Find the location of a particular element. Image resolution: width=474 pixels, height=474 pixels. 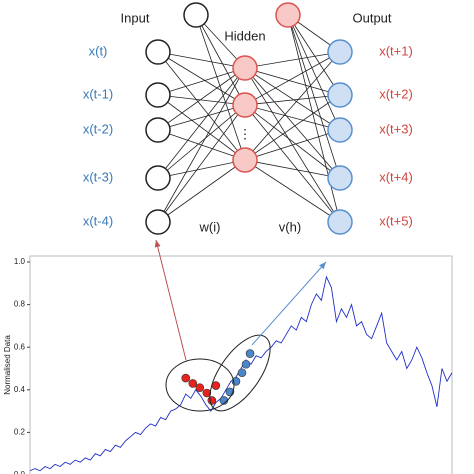

ellipsis: ⋮ is located at coordinates (245, 133).